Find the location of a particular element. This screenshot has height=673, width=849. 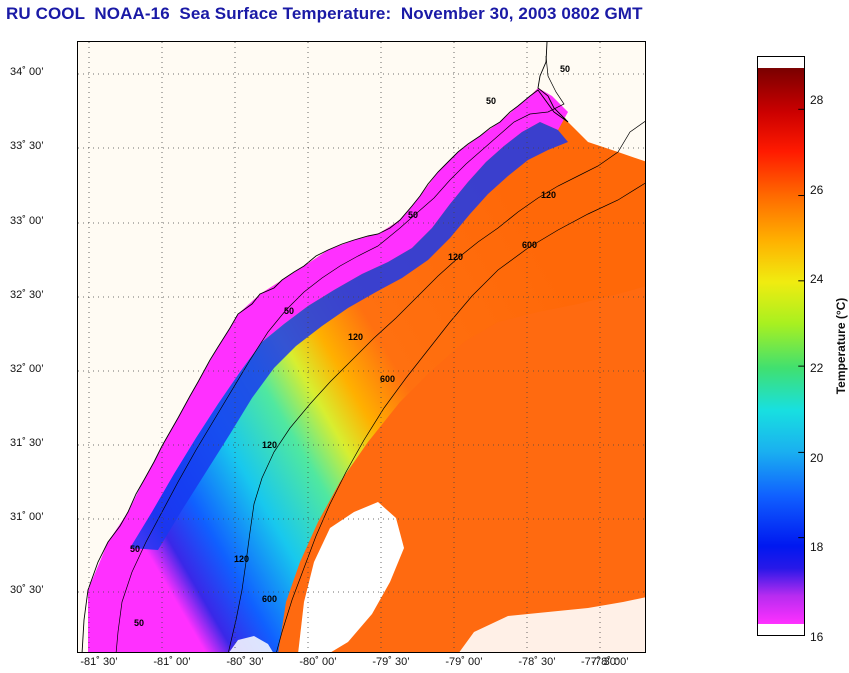

longitude-label: -78˚ 00’ is located at coordinates (610, 662).